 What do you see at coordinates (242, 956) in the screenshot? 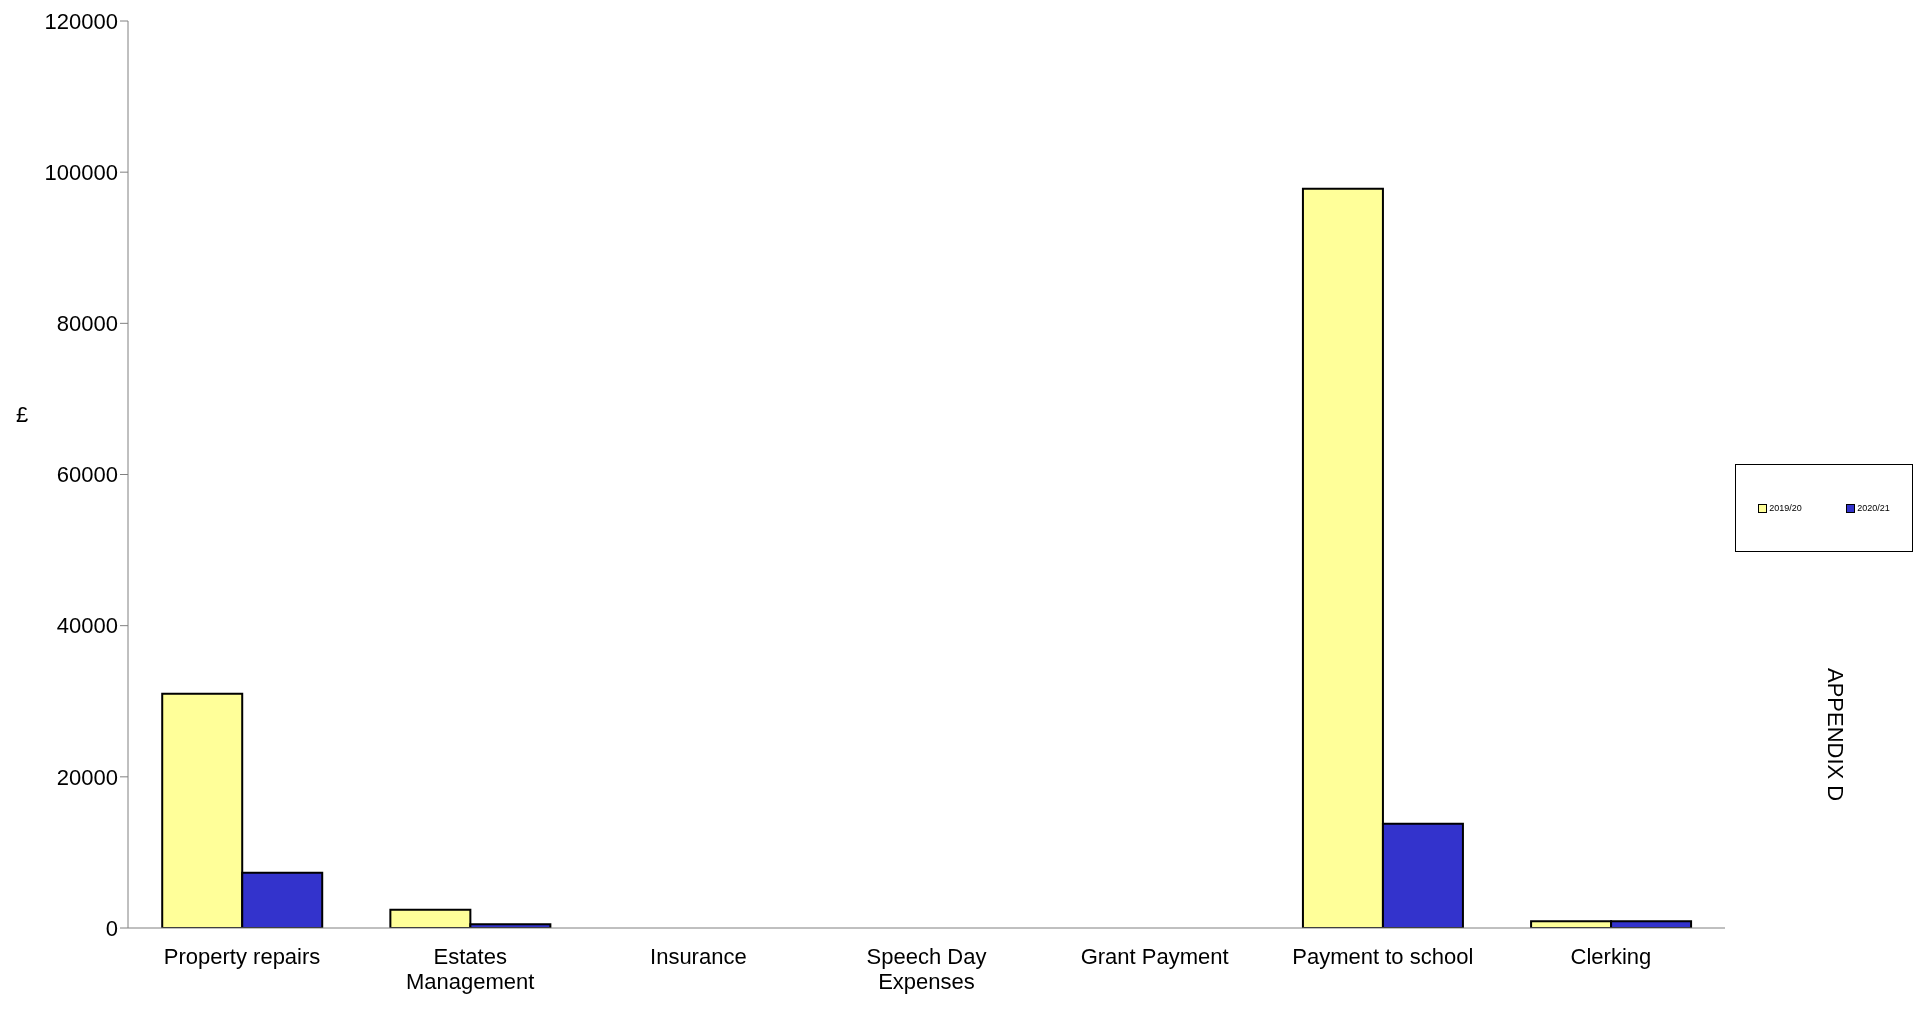
I see `x-tick-label: Property repairs` at bounding box center [242, 956].